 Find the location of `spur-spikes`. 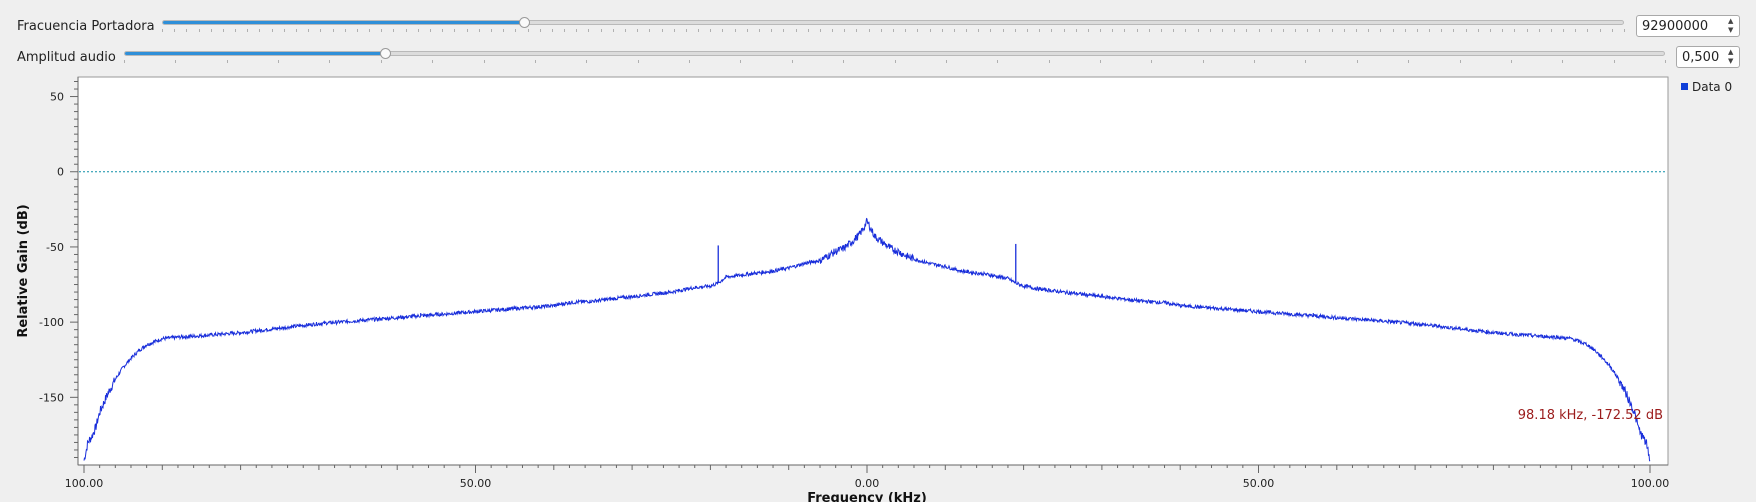

spur-spikes is located at coordinates (867, 279).